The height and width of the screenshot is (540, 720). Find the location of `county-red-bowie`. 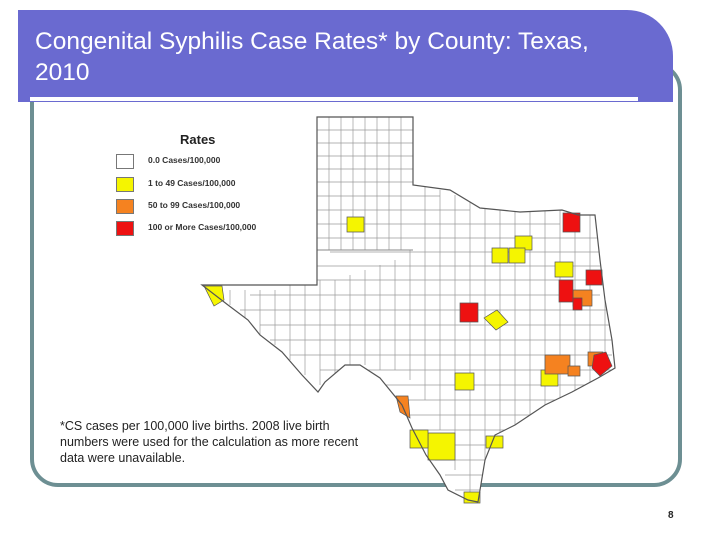

county-red-bowie is located at coordinates (571, 222).